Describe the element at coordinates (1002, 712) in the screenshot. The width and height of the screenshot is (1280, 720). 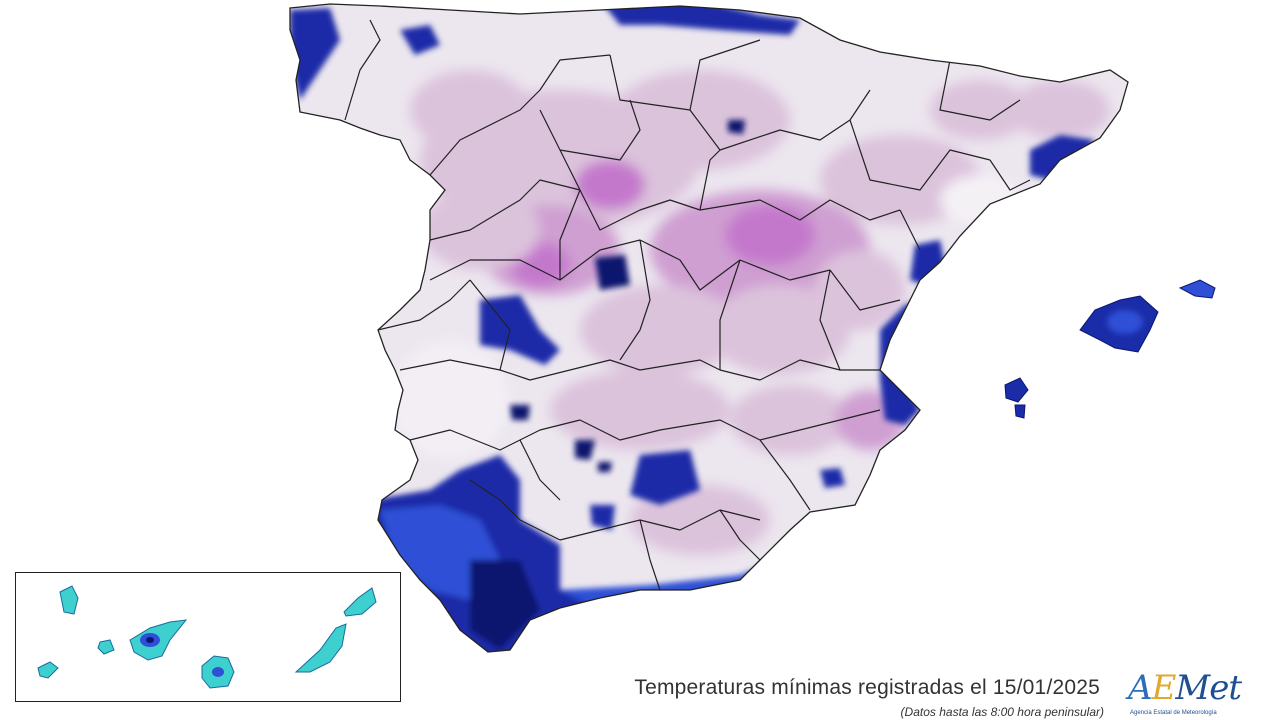
I see `map-subcaption: (Datos hasta las 8:00 hora peninsular)` at that location.